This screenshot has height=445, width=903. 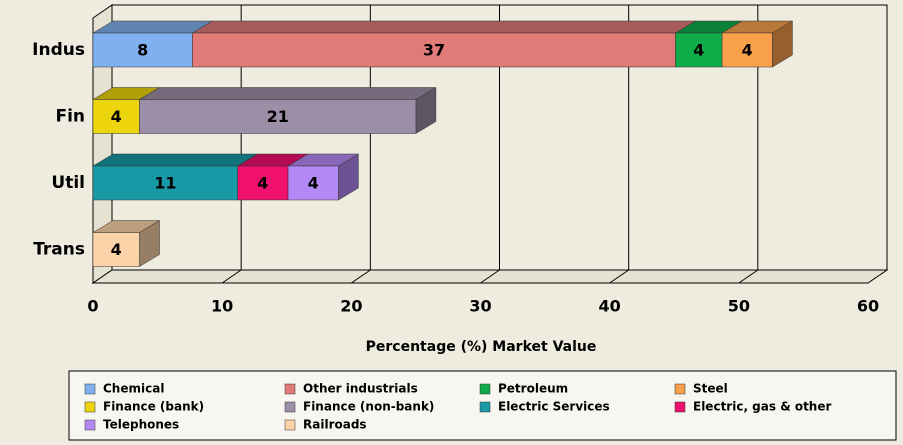 What do you see at coordinates (481, 347) in the screenshot?
I see `x-axis-title: Percentage (%) Market Value` at bounding box center [481, 347].